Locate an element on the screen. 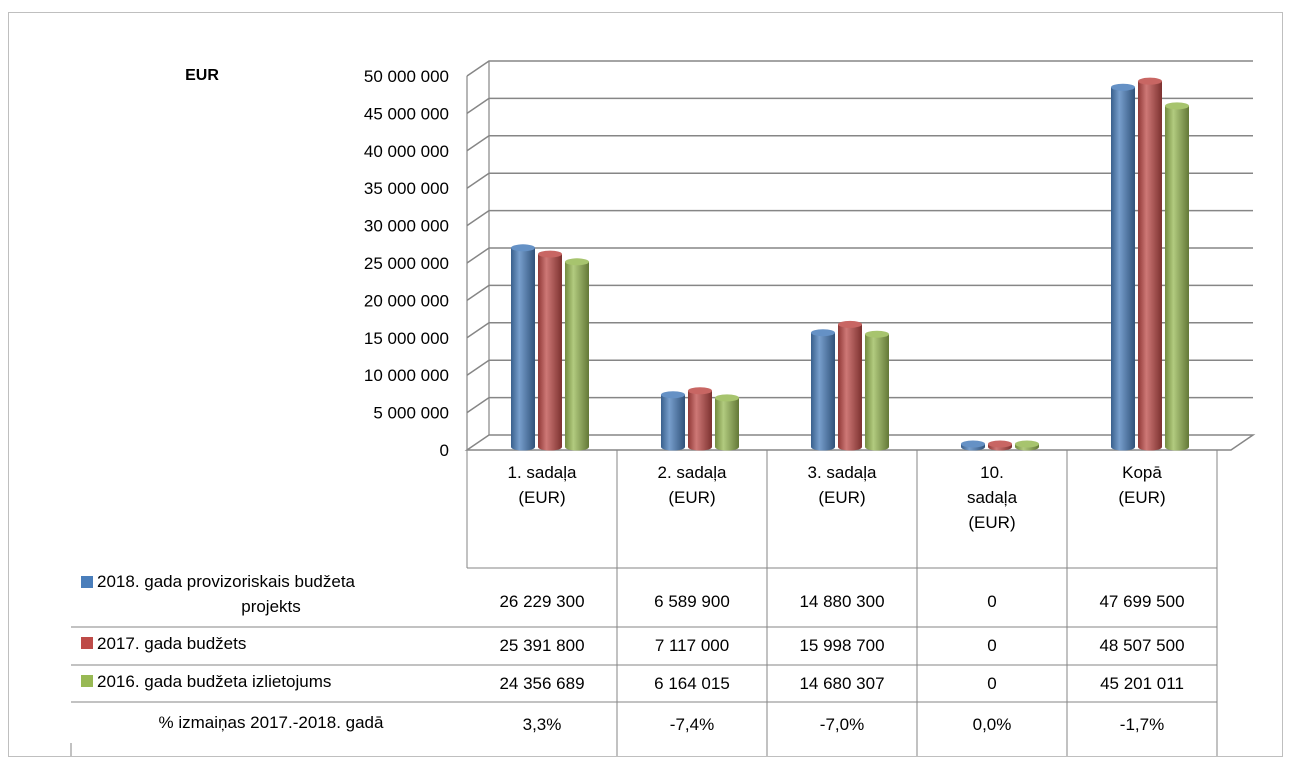 This screenshot has width=1291, height=765. table-cell: 48 507 500 is located at coordinates (1141, 645).